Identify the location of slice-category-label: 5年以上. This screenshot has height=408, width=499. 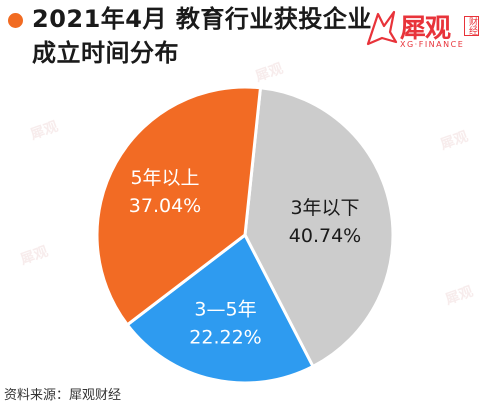
(164, 178).